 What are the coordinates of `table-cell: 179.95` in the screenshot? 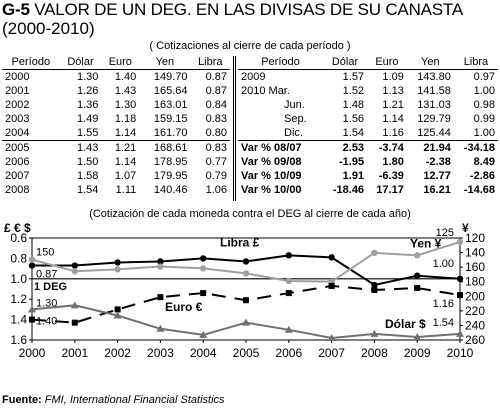 It's located at (170, 176).